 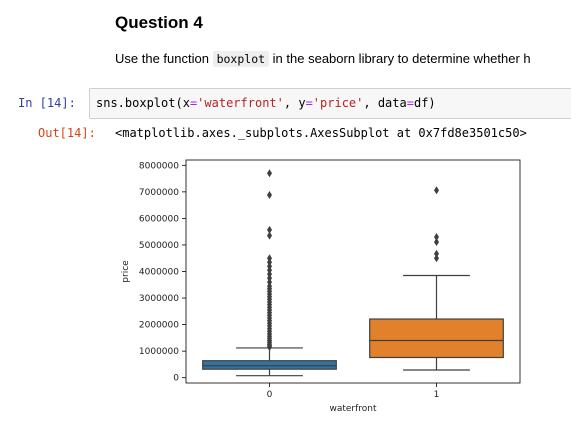 I want to click on question-title: Question 4, so click(x=159, y=22).